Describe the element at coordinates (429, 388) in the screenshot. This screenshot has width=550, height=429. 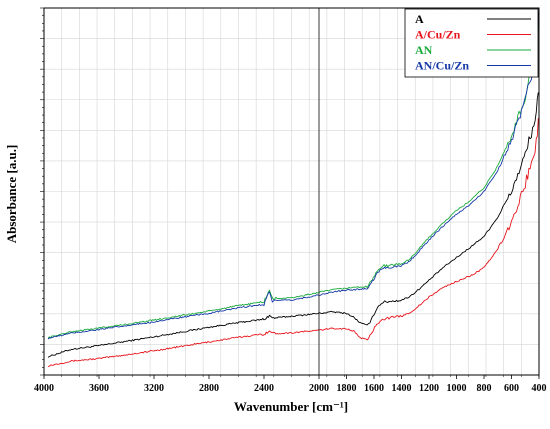
I see `x-tick-label: 1200` at that location.